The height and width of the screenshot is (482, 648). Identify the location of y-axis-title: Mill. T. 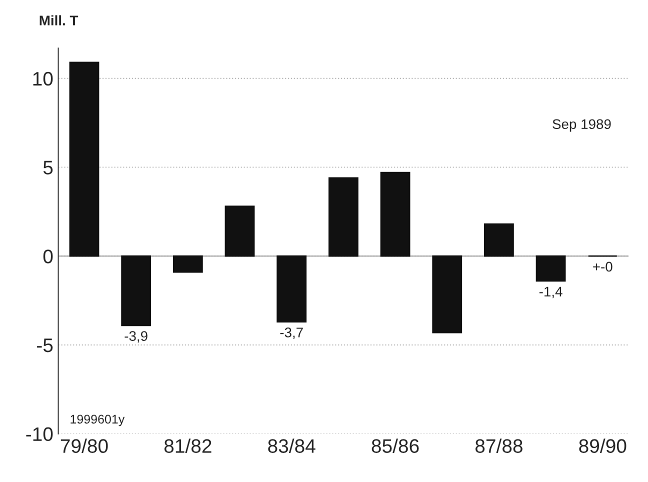
(59, 20).